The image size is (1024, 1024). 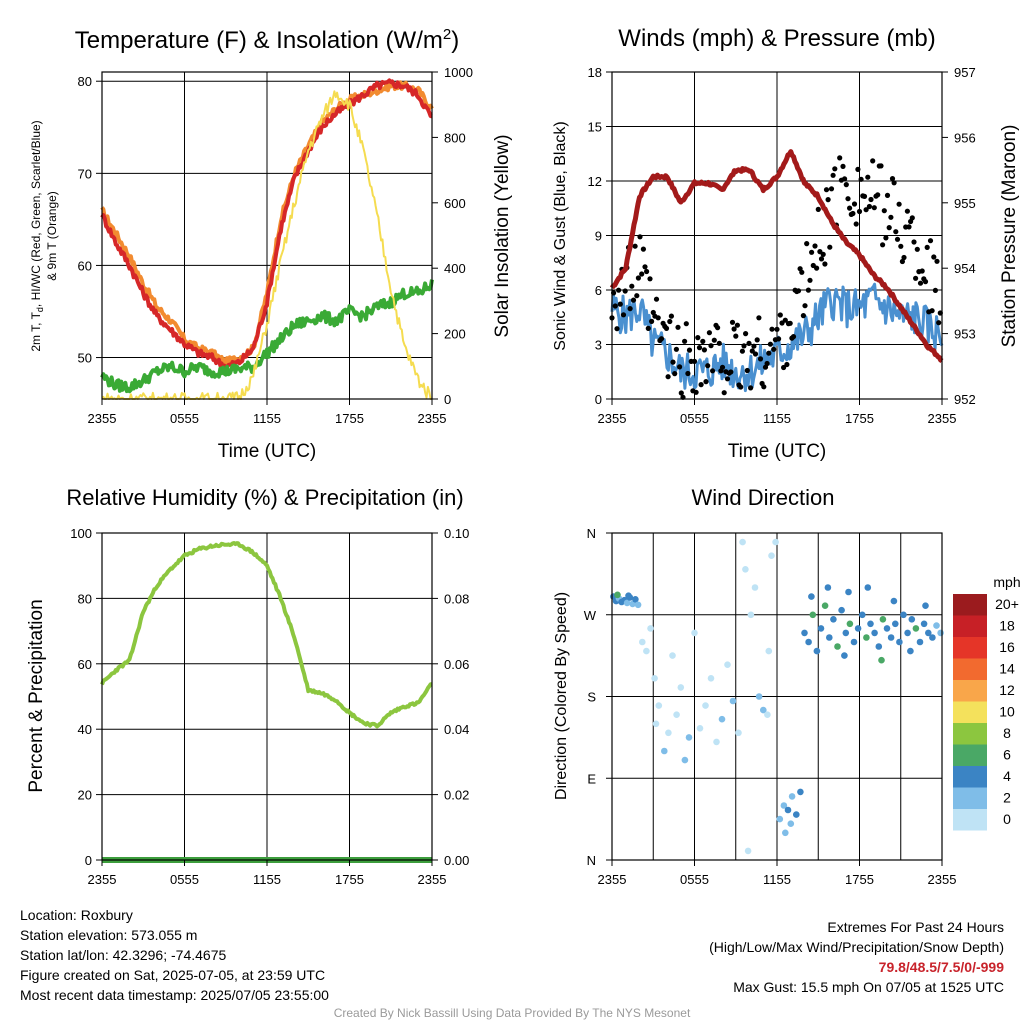 I want to click on y2-tick-label: 400, so click(x=455, y=268).